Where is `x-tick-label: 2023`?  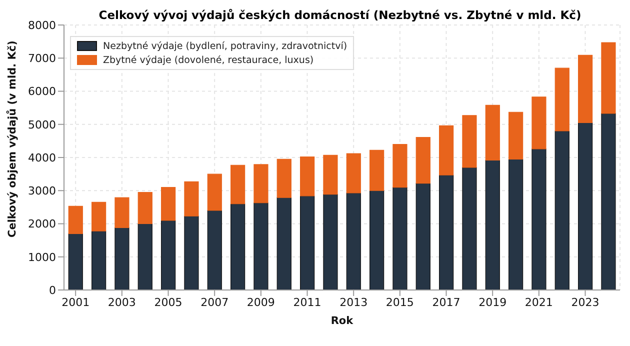 x-tick-label: 2023 is located at coordinates (585, 302).